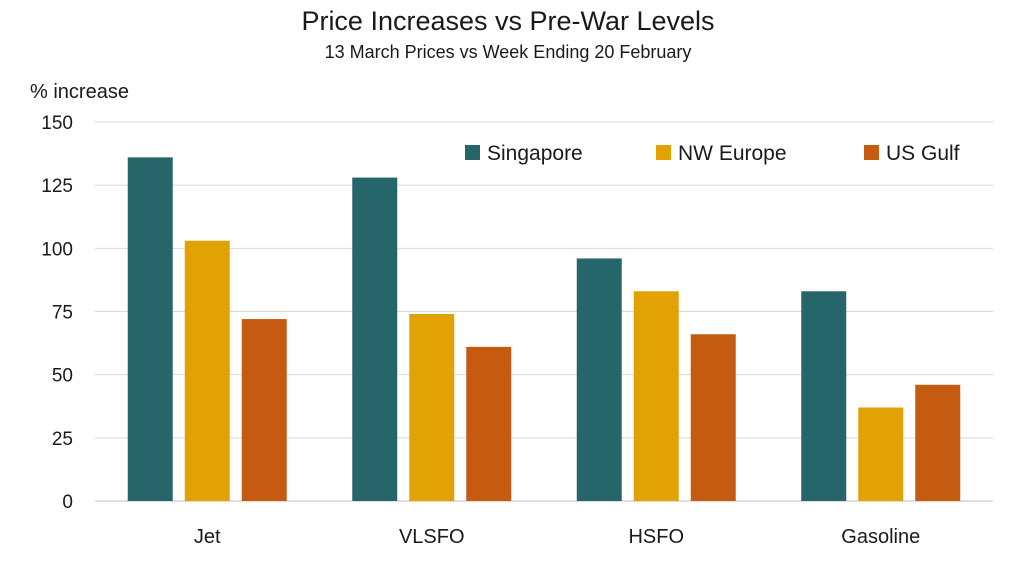 The image size is (1024, 569). I want to click on legend: Singapore NW Europe US Gulf, so click(712, 153).